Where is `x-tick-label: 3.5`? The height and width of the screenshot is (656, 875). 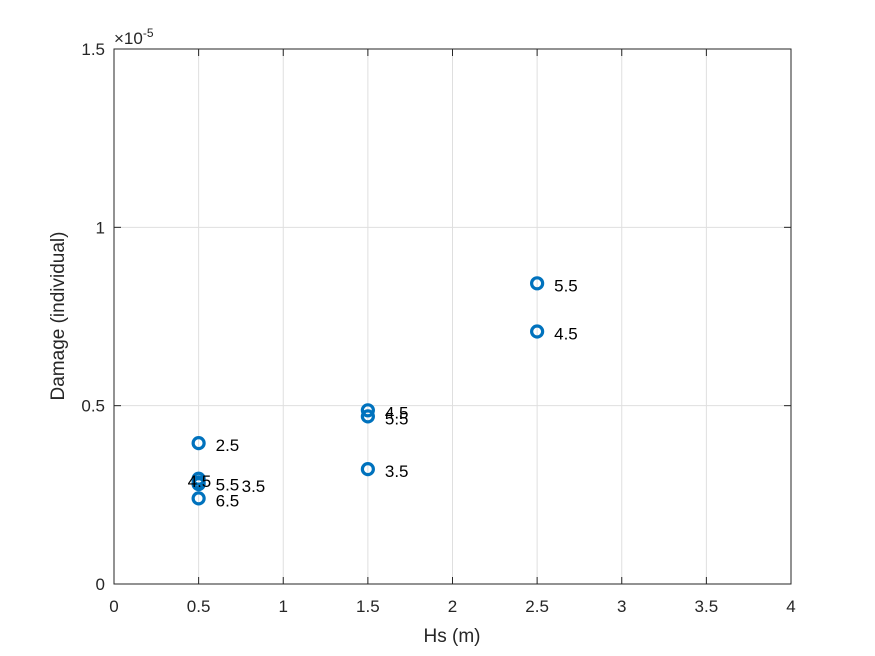 x-tick-label: 3.5 is located at coordinates (707, 606).